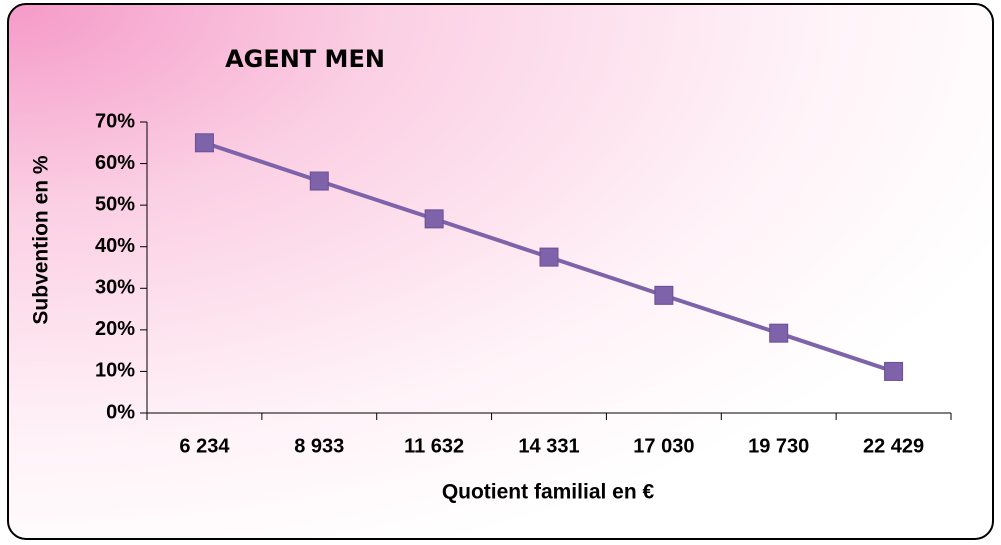  What do you see at coordinates (115, 246) in the screenshot?
I see `y-tick-label: 40%` at bounding box center [115, 246].